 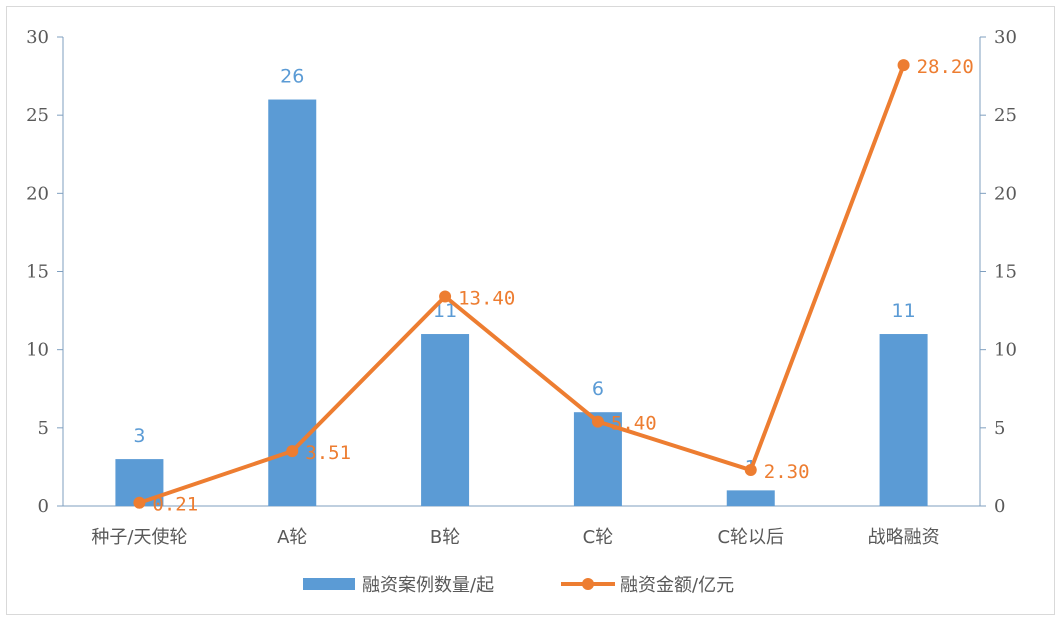 I want to click on right-tick-label: 10, so click(x=1005, y=350).